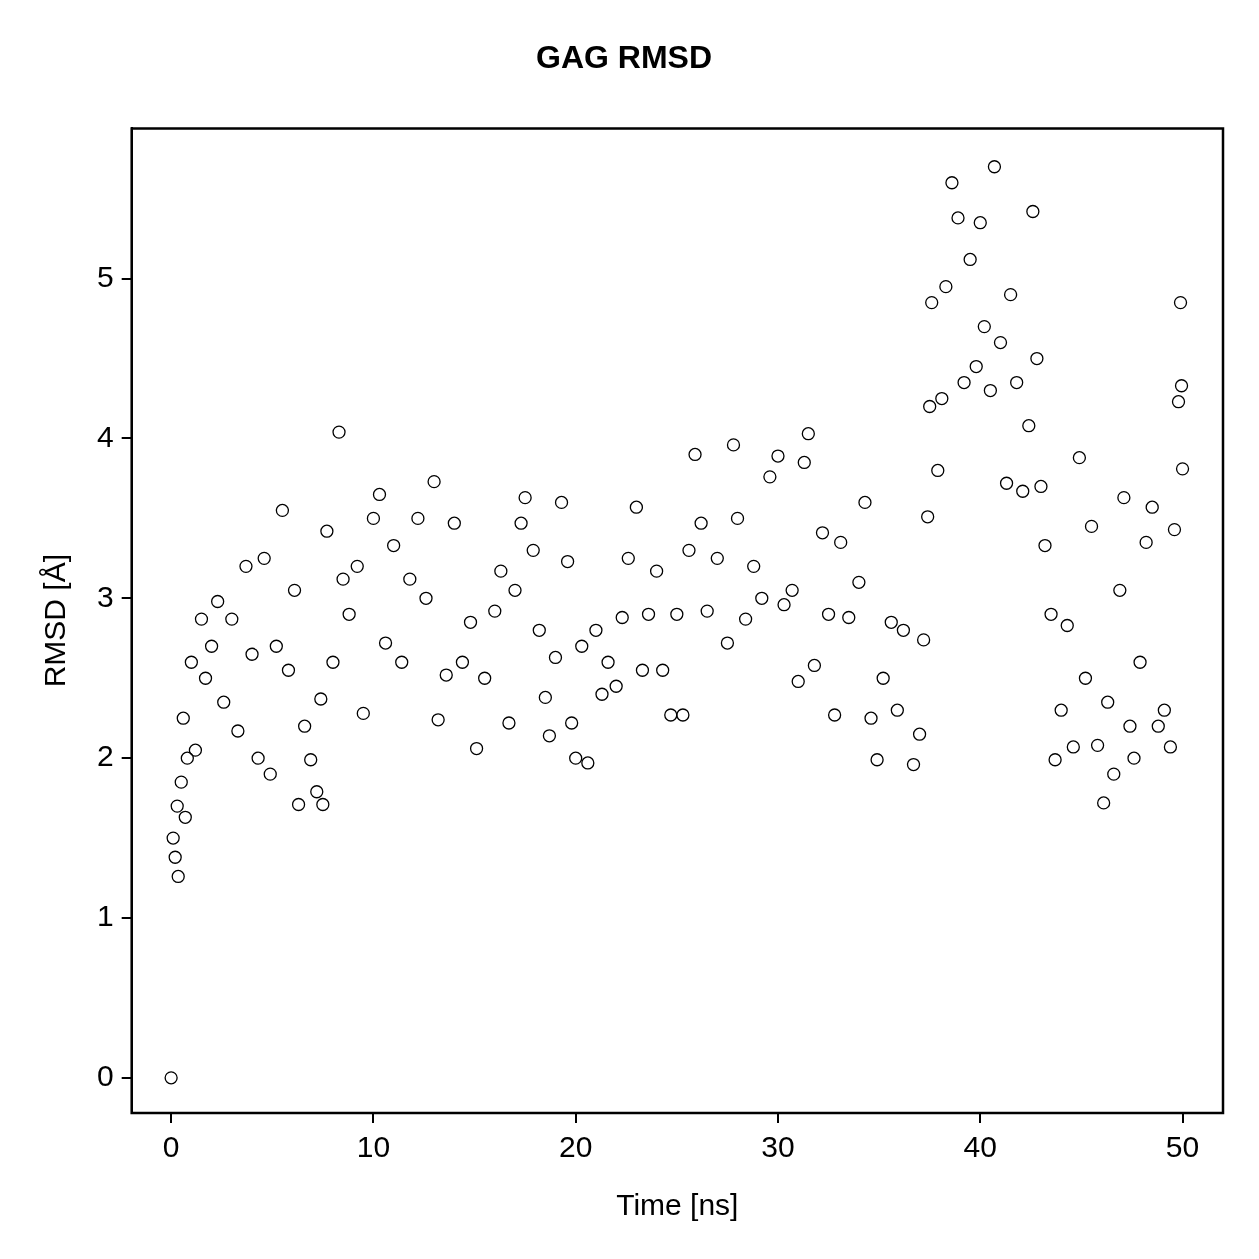 The image size is (1259, 1259). What do you see at coordinates (778, 1147) in the screenshot?
I see `x-tick-label: 30` at bounding box center [778, 1147].